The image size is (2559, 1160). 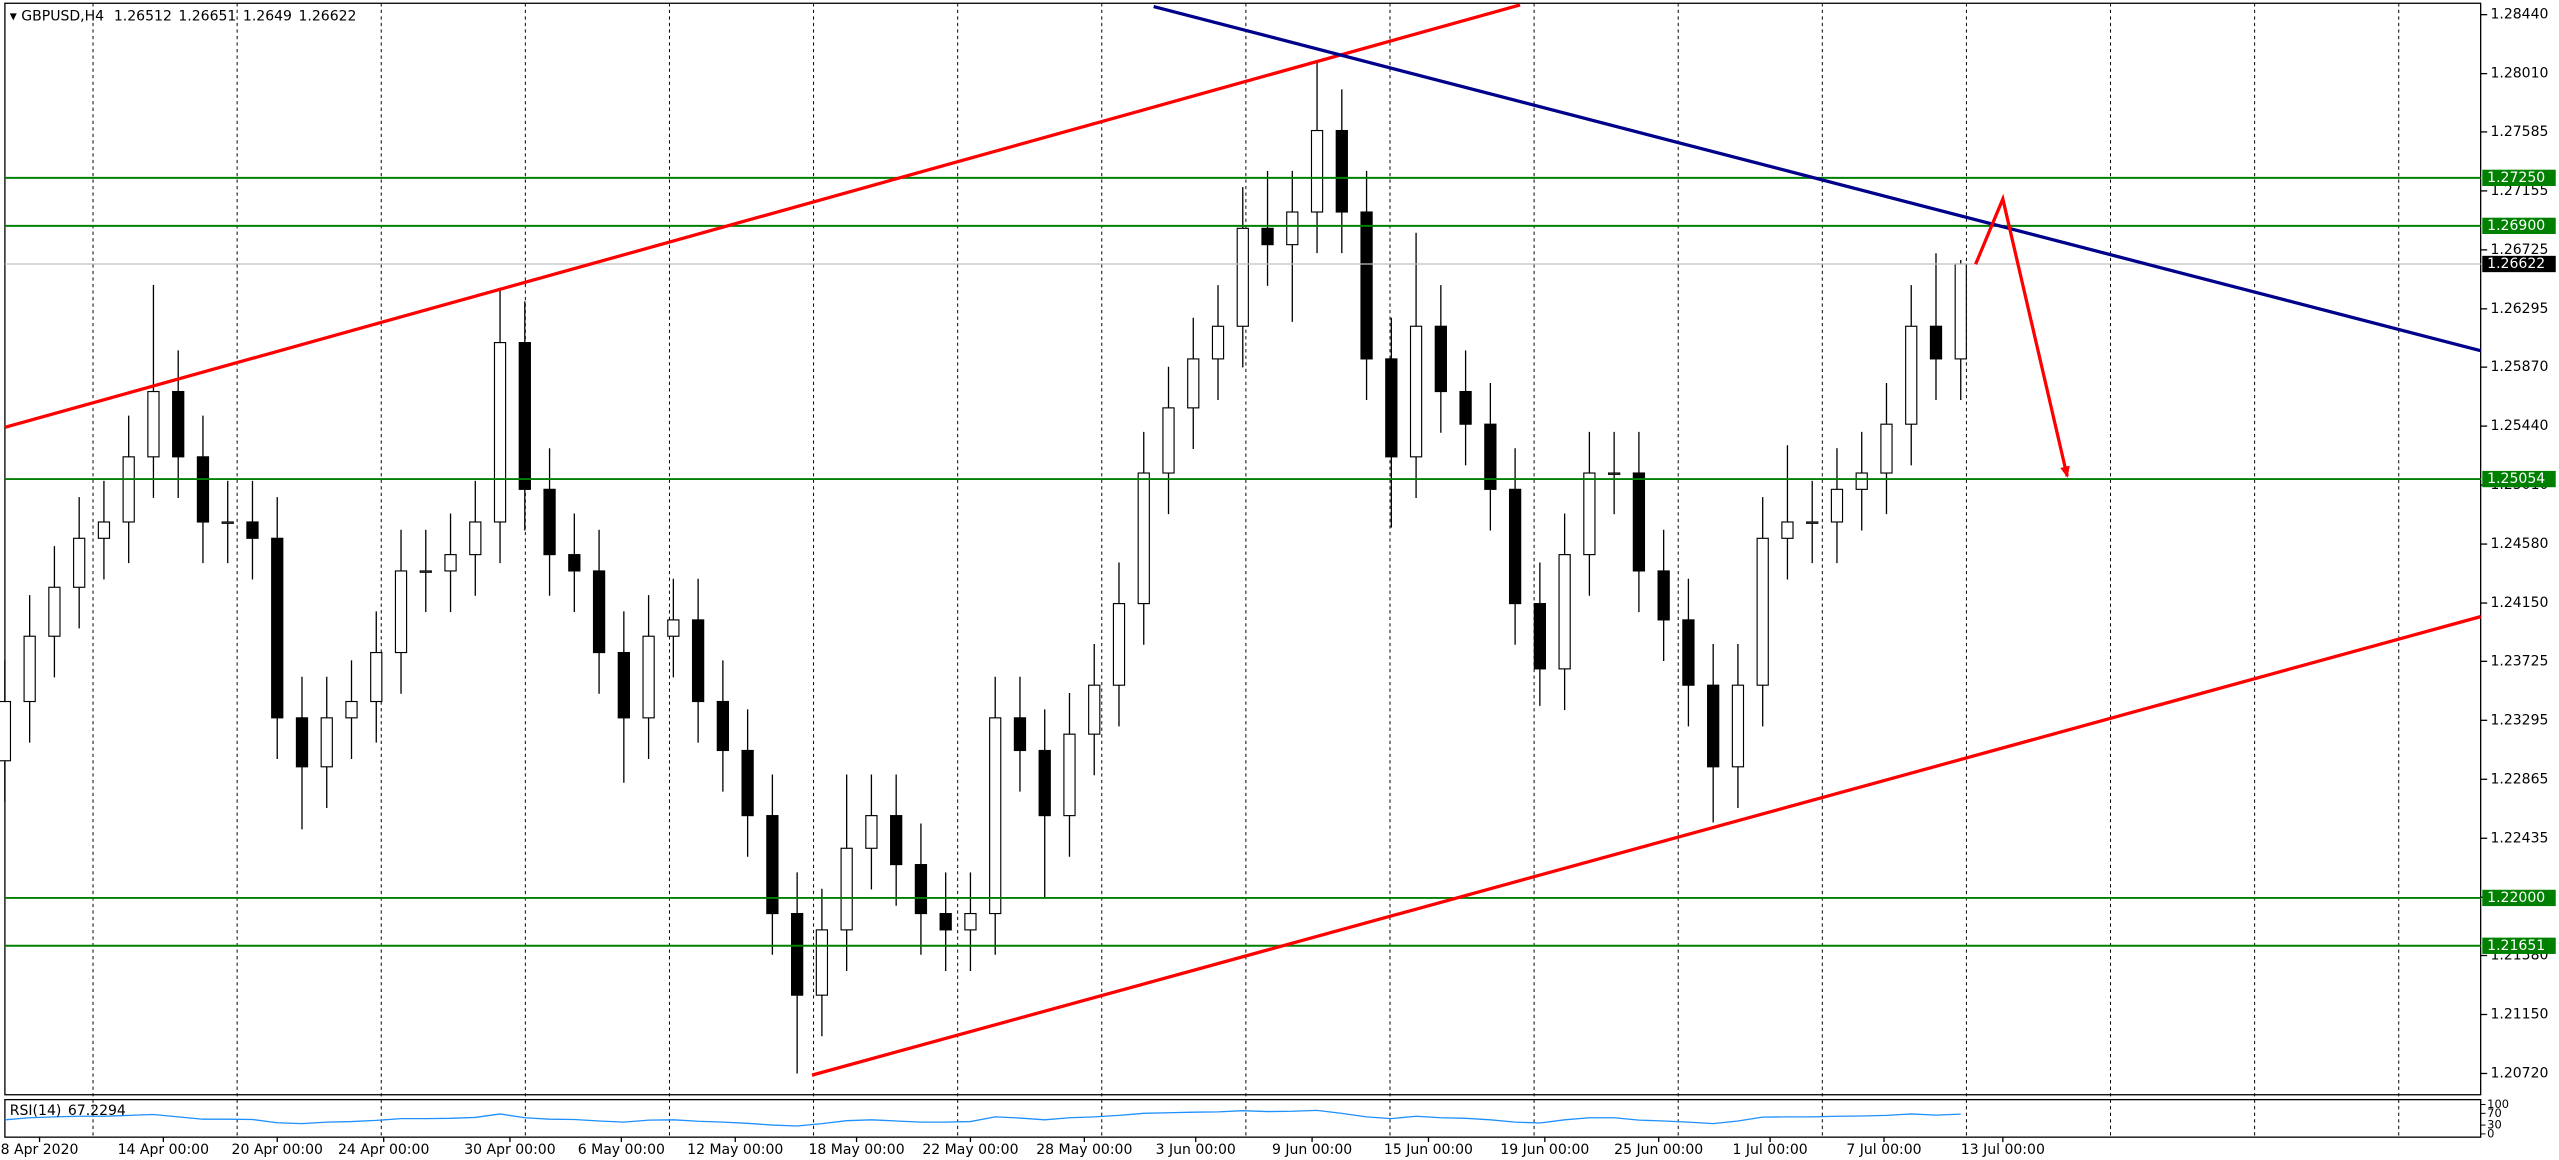 I want to click on x-tick-label: 3 Jun 00:00, so click(x=1196, y=1150).